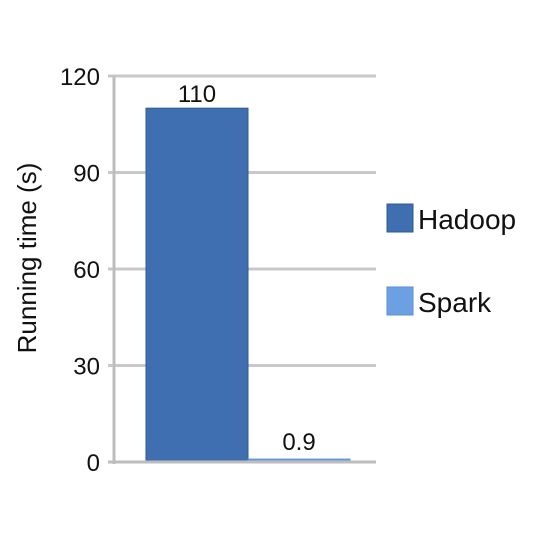 Image resolution: width=540 pixels, height=540 pixels. I want to click on bar-hadoop, so click(197, 285).